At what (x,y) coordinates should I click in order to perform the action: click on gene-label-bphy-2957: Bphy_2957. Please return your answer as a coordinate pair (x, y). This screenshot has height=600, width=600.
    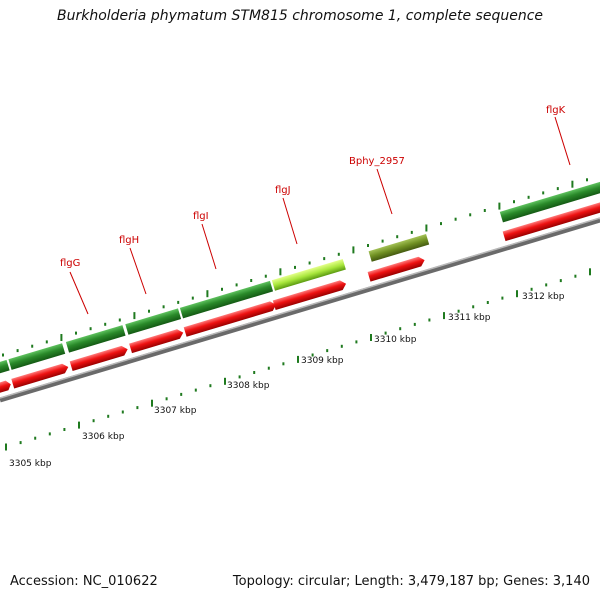
    Looking at the image, I should click on (377, 161).